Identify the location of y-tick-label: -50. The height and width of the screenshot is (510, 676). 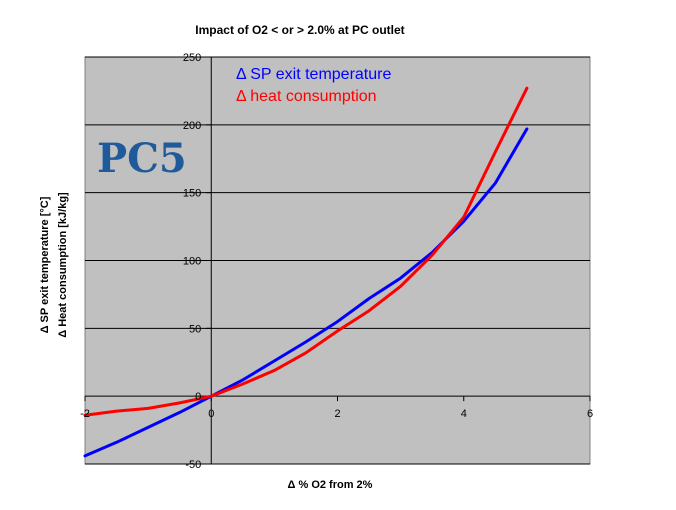
(193, 465).